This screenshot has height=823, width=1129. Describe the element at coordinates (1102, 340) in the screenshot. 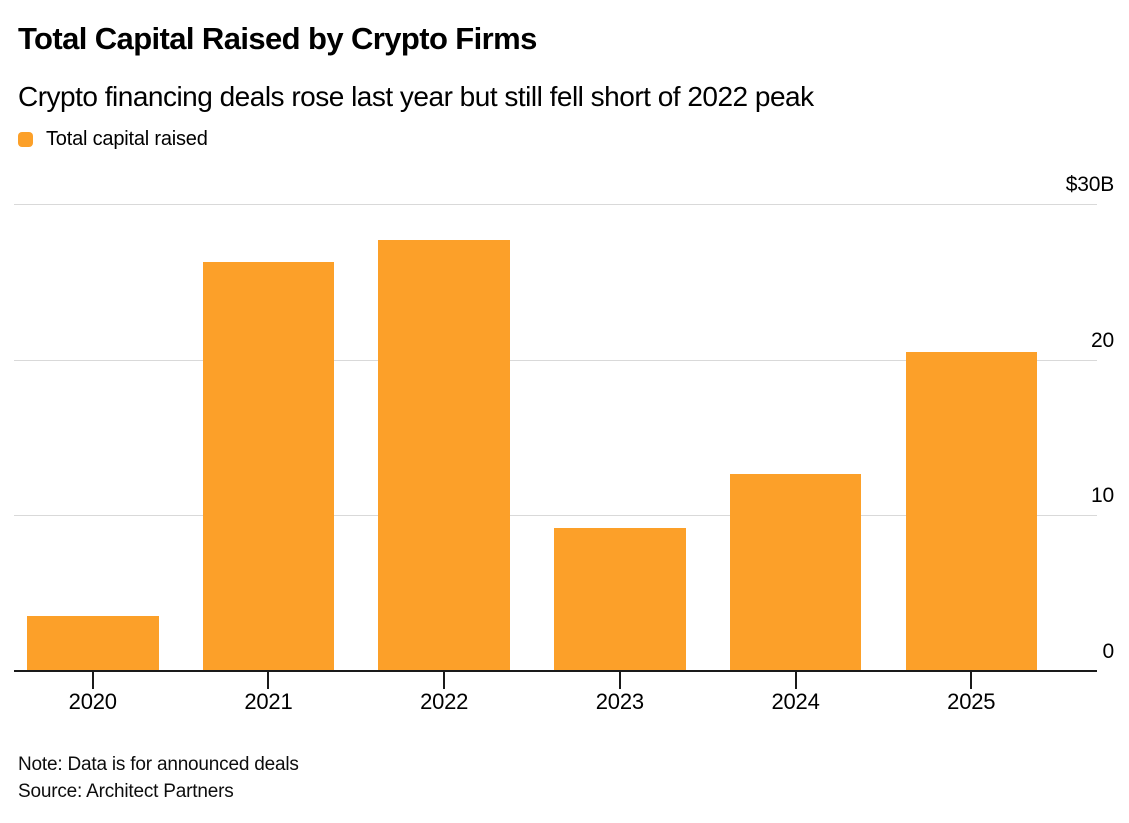

I see `y-axis-label-20: 20` at that location.